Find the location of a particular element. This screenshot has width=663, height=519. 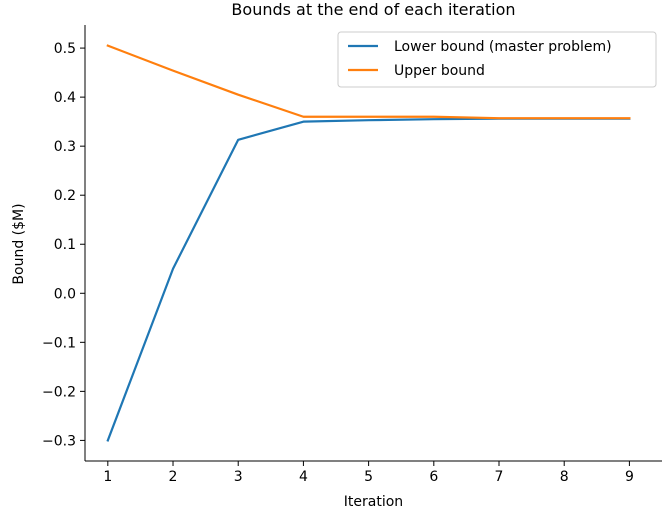

x-tick-label: 5 is located at coordinates (368, 477).